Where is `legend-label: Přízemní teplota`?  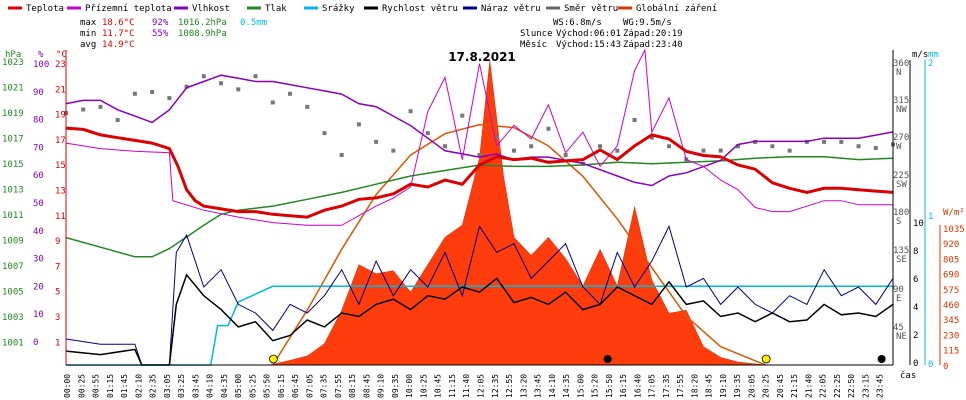
legend-label: Přízemní teplota is located at coordinates (128, 9).